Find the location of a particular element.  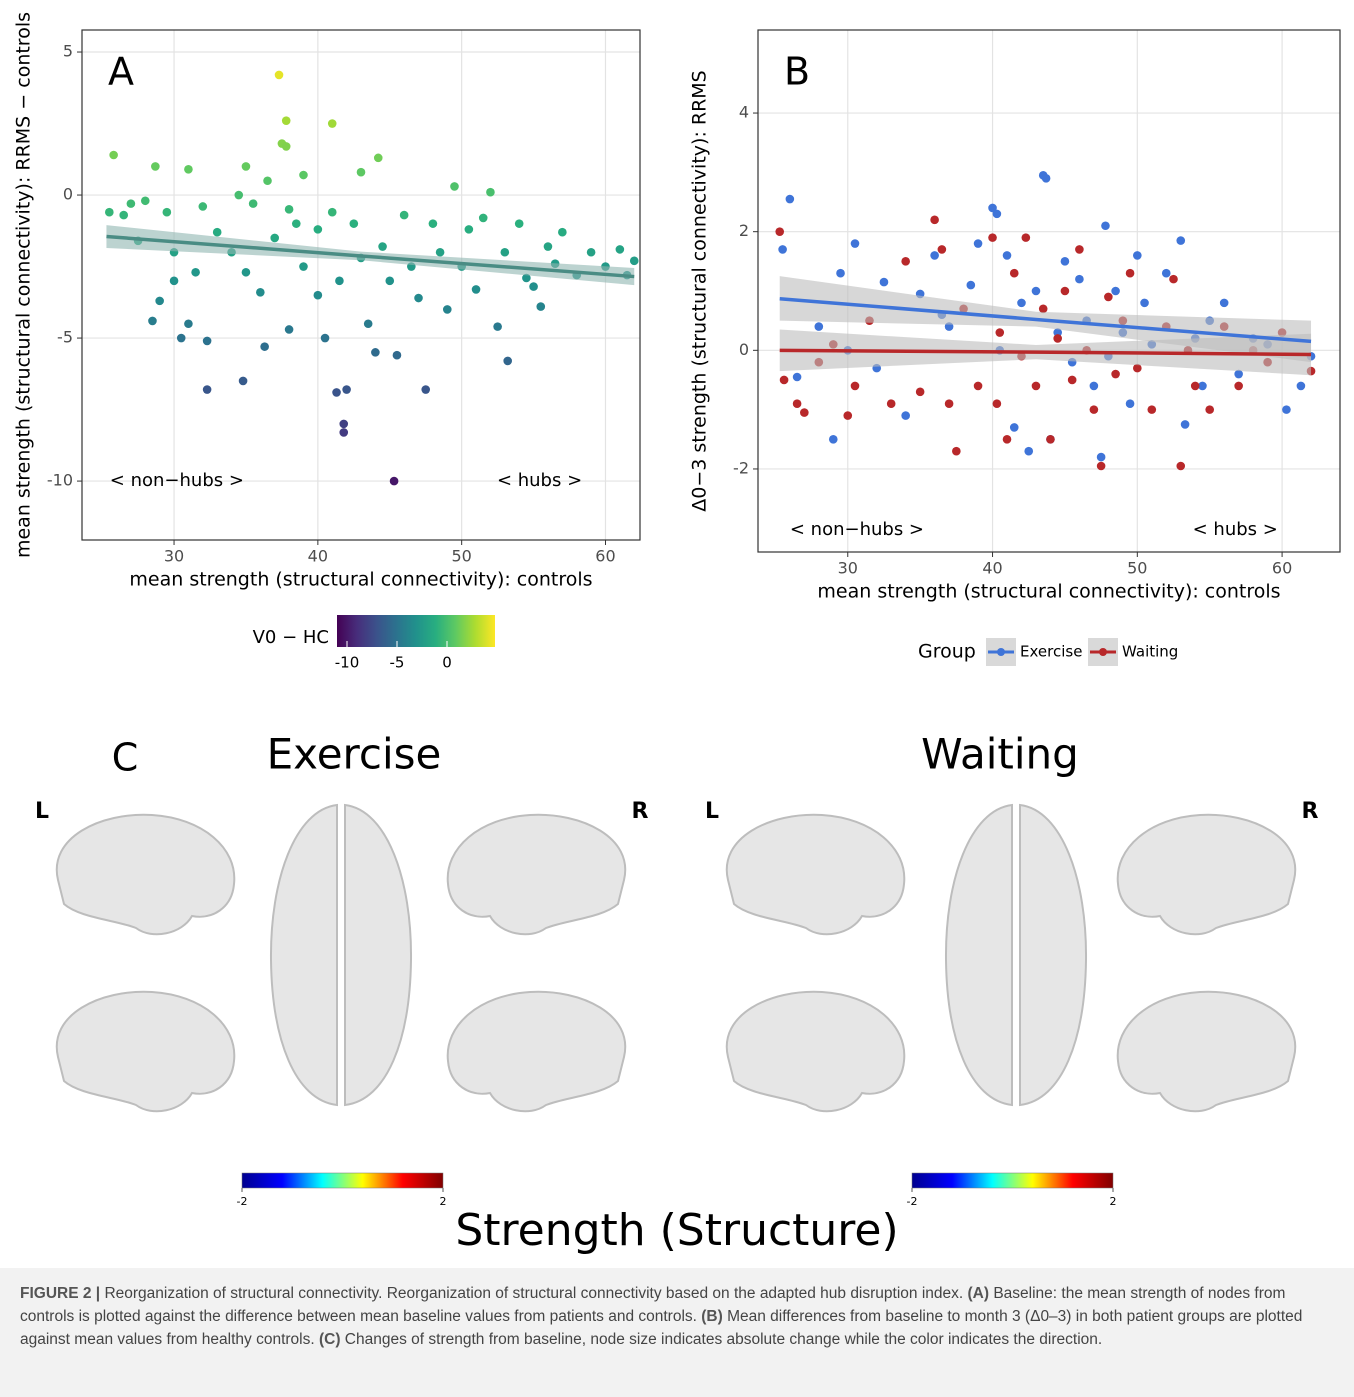

brain-top is located at coordinates (341, 955).